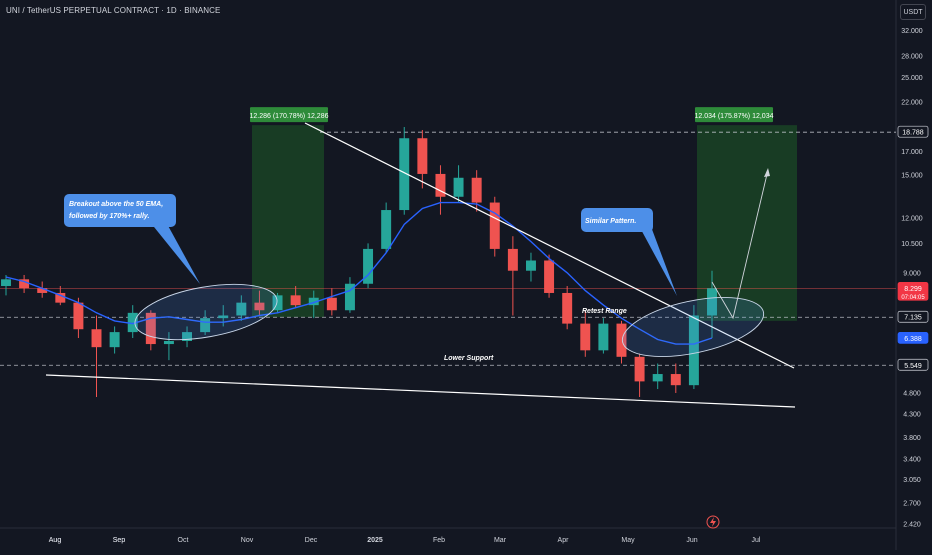  I want to click on y-tick-label: 17.000, so click(912, 152).